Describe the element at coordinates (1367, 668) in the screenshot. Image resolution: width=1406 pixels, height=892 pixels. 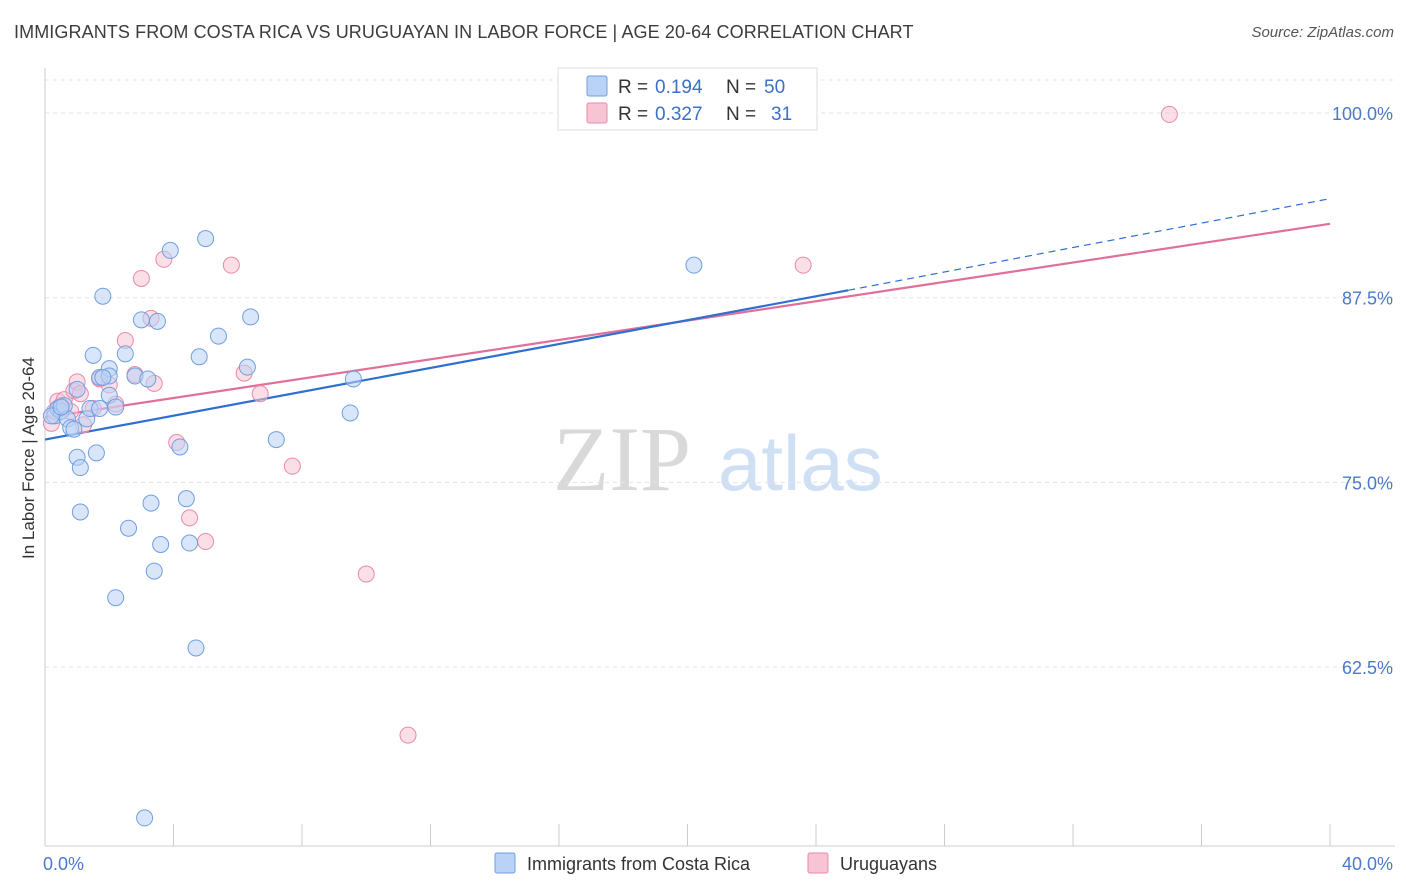
I see `y-tick-label: 62.5%` at that location.